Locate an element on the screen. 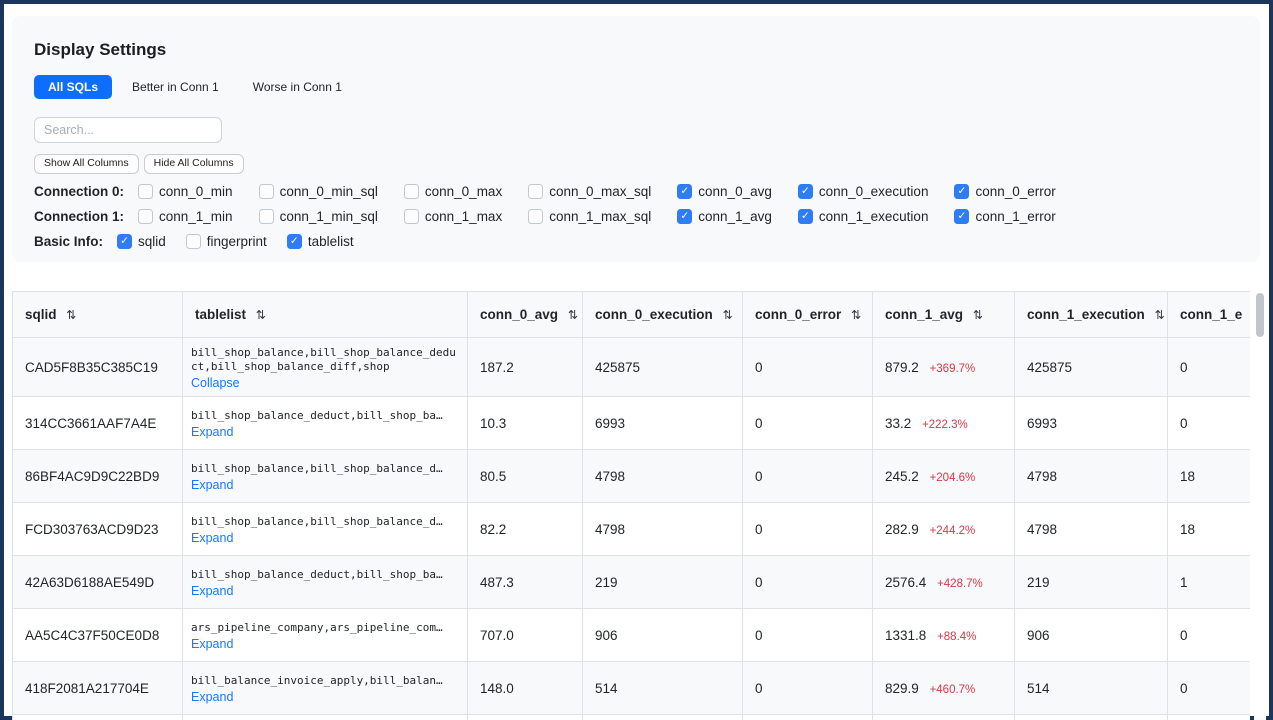 The height and width of the screenshot is (720, 1273). conn-1-error-cell: 0 is located at coordinates (1208, 688).